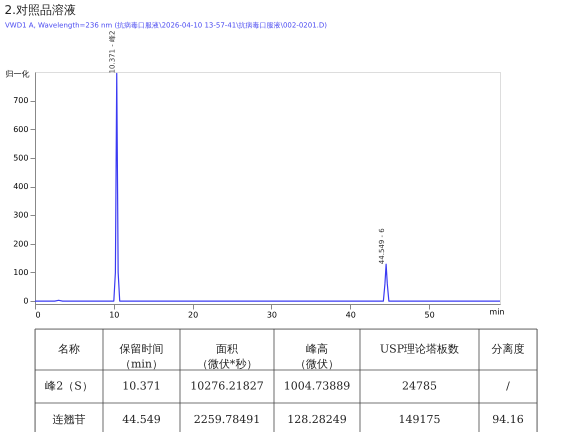 The height and width of the screenshot is (432, 580). What do you see at coordinates (351, 315) in the screenshot?
I see `x-tick-label: 40` at bounding box center [351, 315].